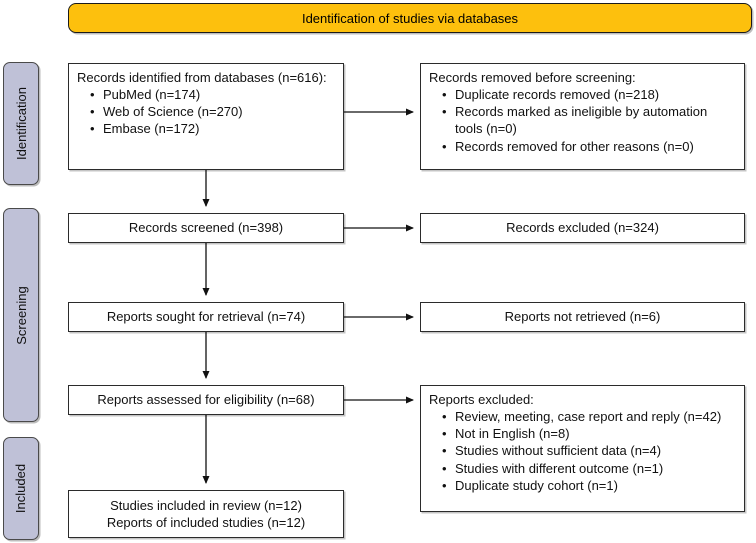 Image resolution: width=756 pixels, height=543 pixels. Describe the element at coordinates (552, 451) in the screenshot. I see `bullet-insufficient-data: • Studies without sufficient data (n=4)` at that location.